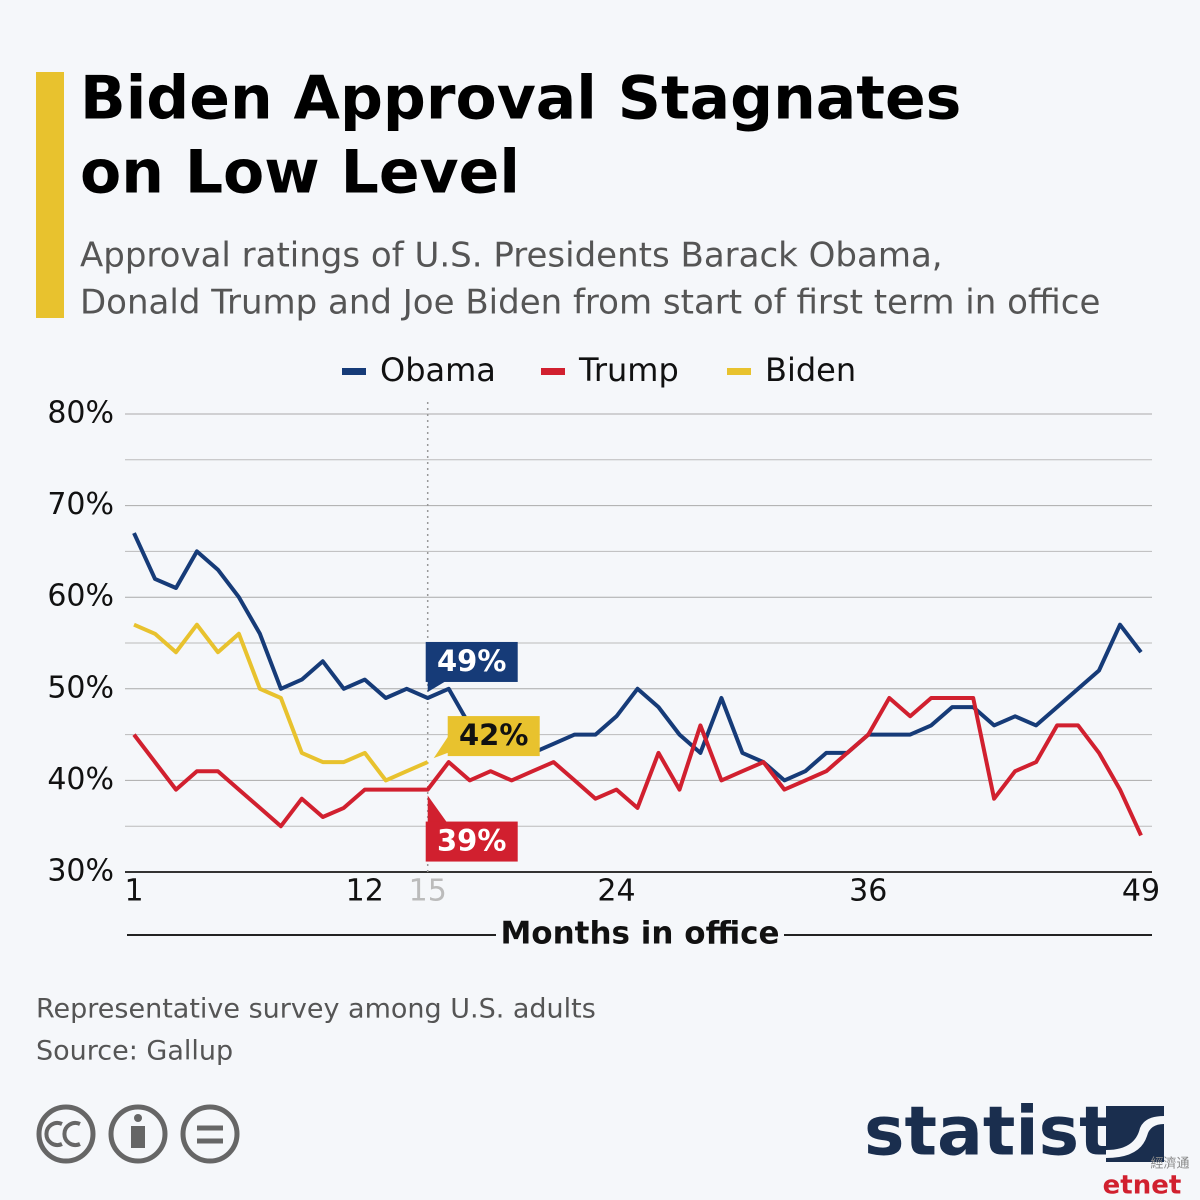 This screenshot has width=1200, height=1200. I want to click on watermark: etnet, so click(1142, 1185).